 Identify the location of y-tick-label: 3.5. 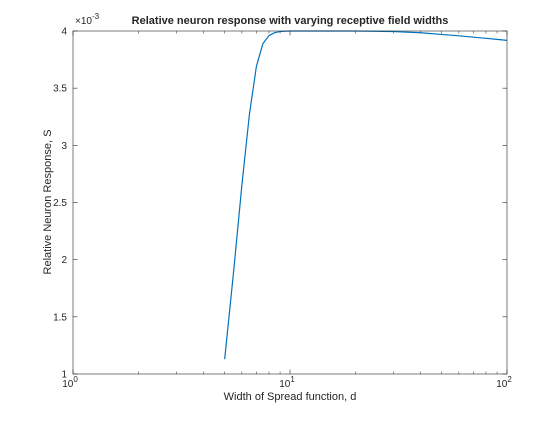
(60, 89).